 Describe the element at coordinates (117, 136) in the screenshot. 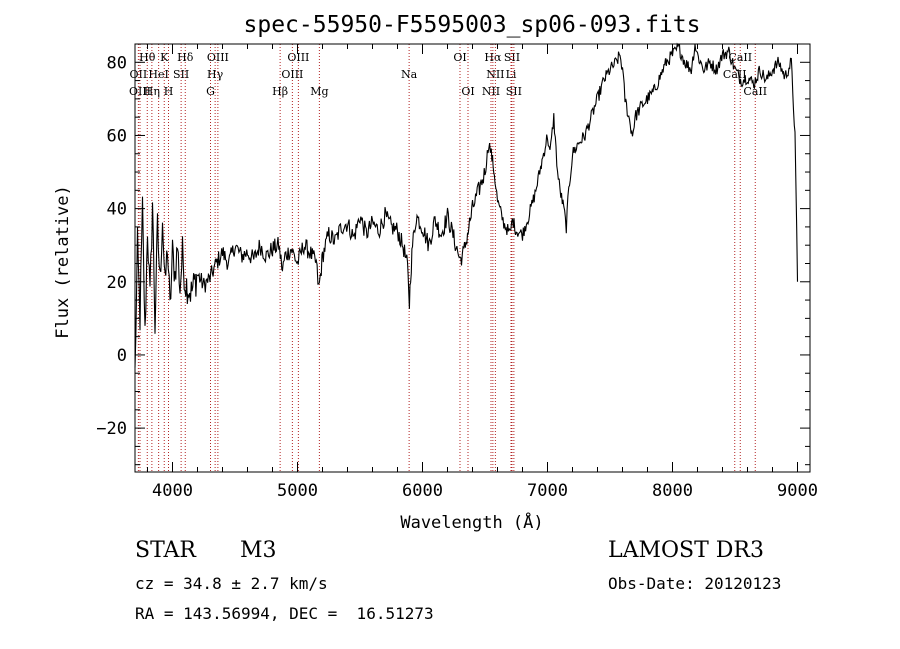

I see `y-tick-label: 60` at that location.